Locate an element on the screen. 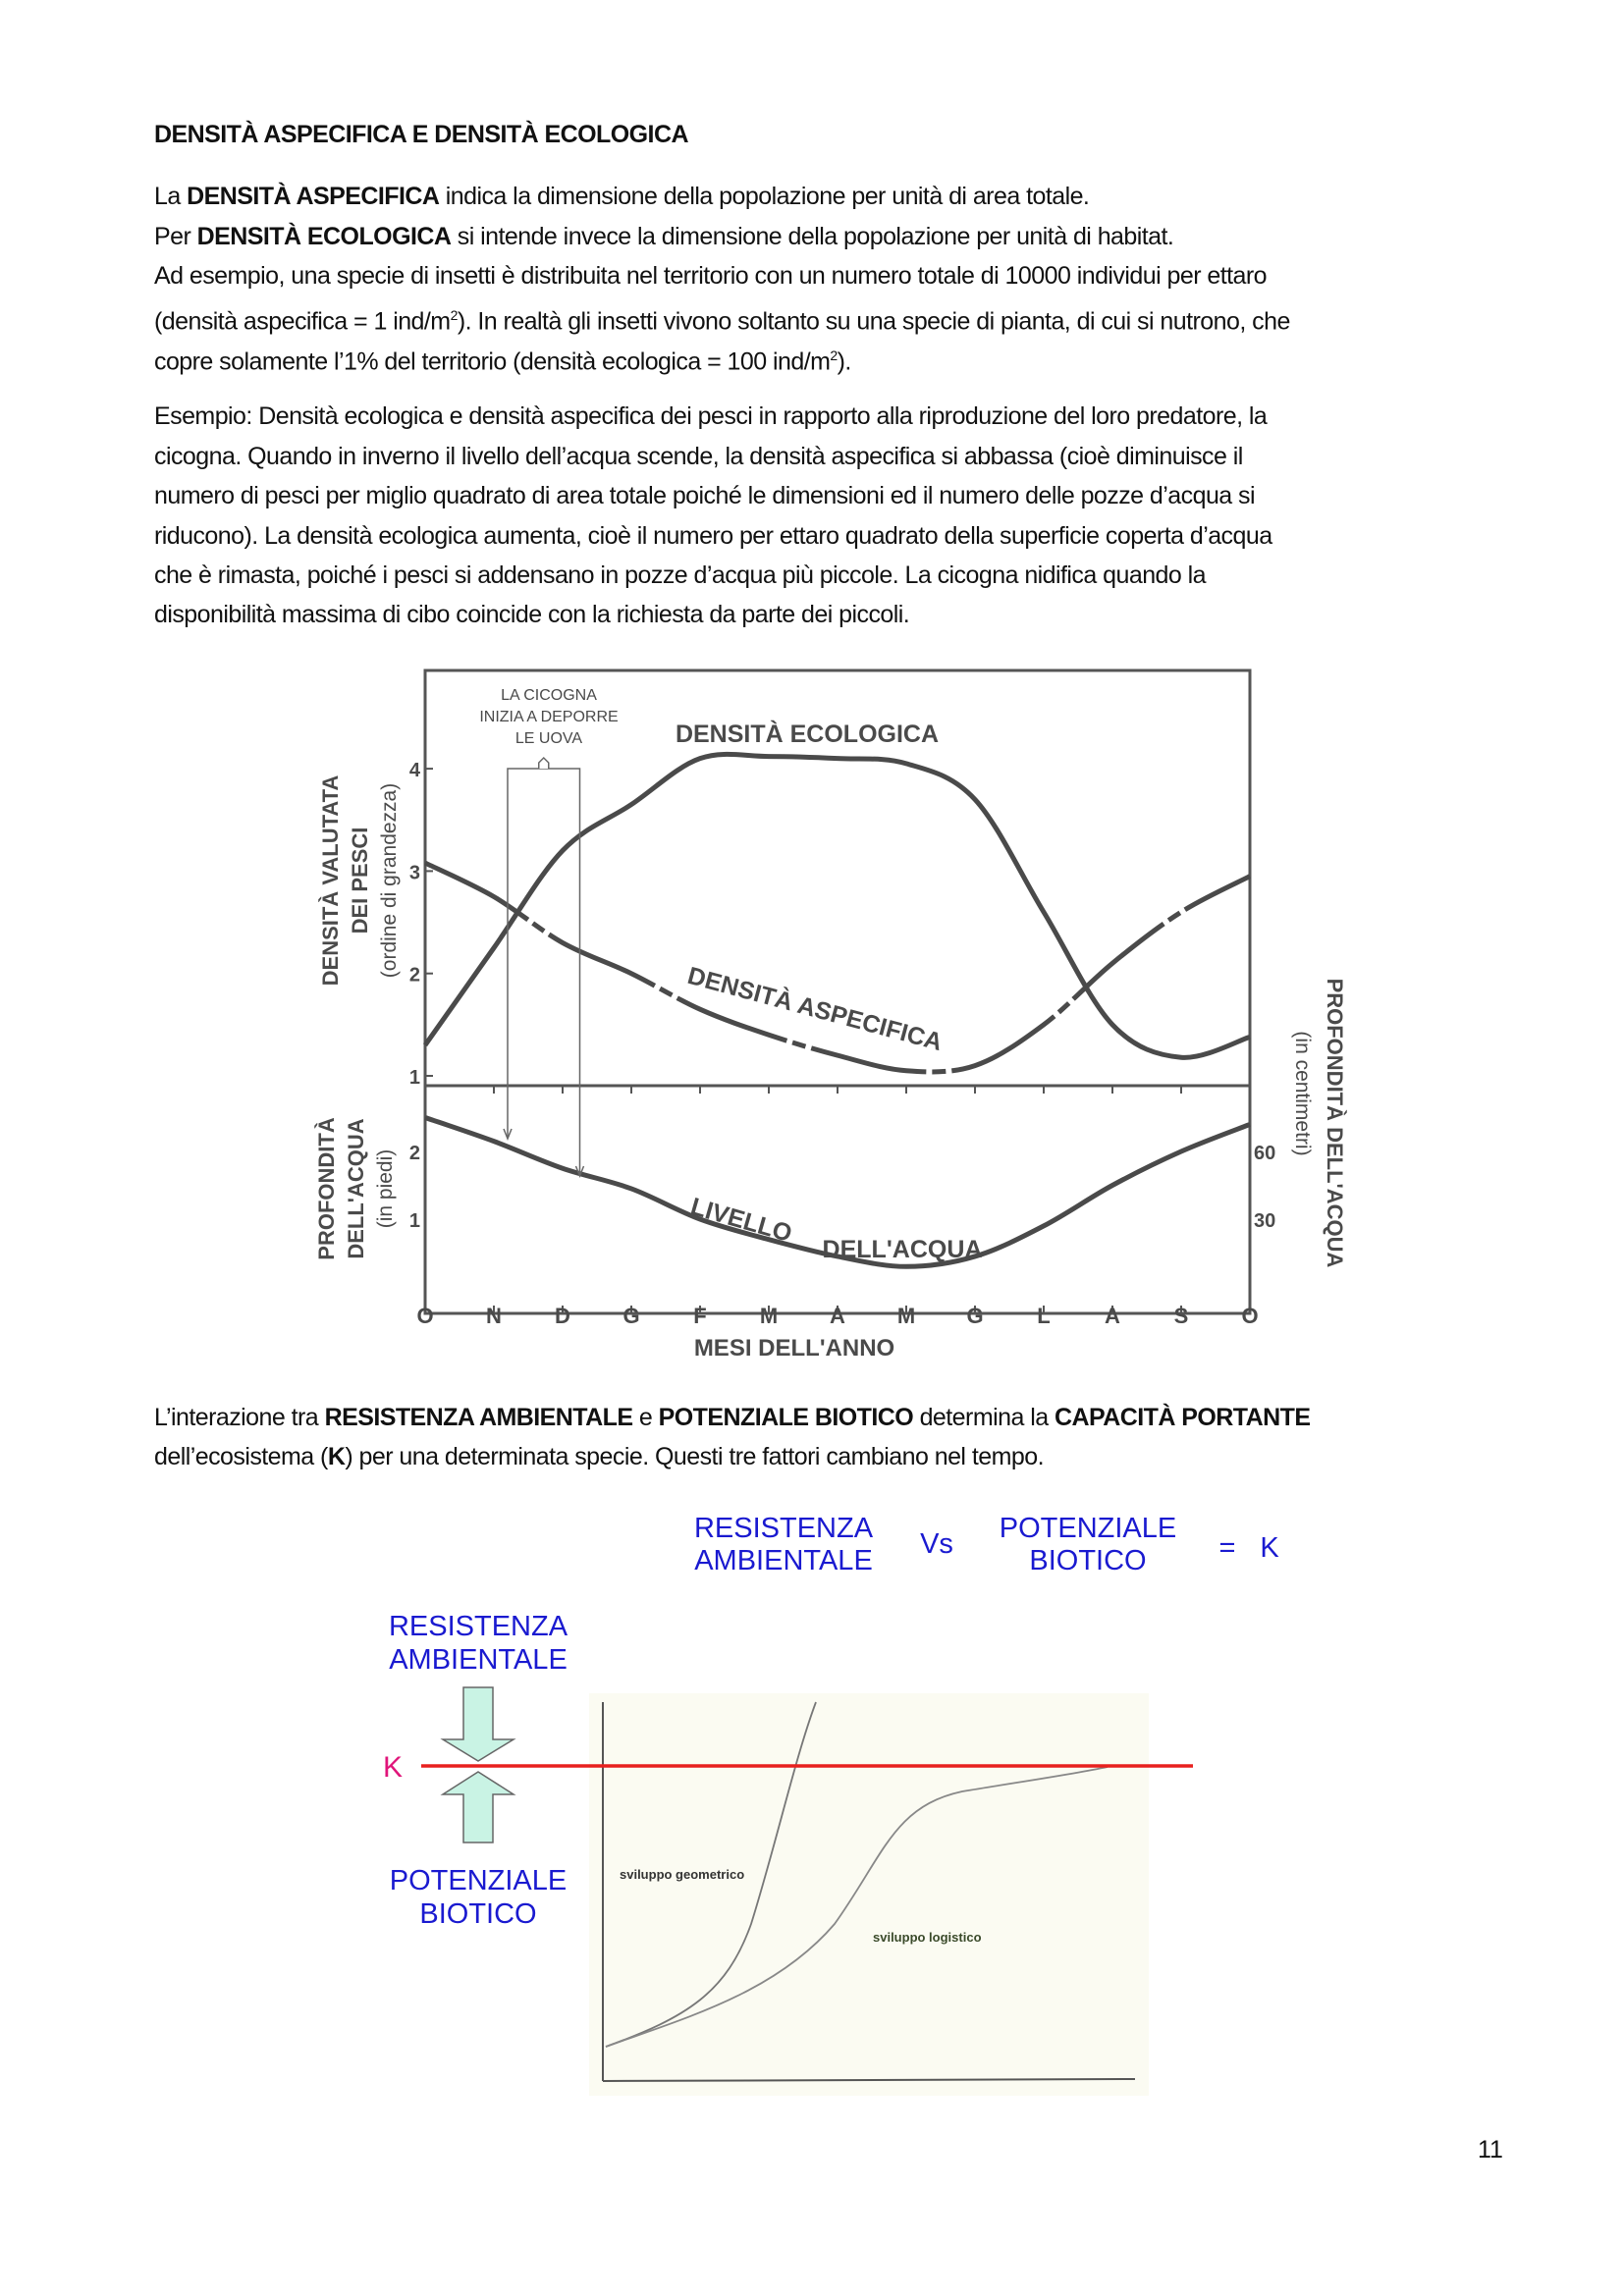 This screenshot has height=2296, width=1623. page-number: 11 is located at coordinates (1490, 2149).